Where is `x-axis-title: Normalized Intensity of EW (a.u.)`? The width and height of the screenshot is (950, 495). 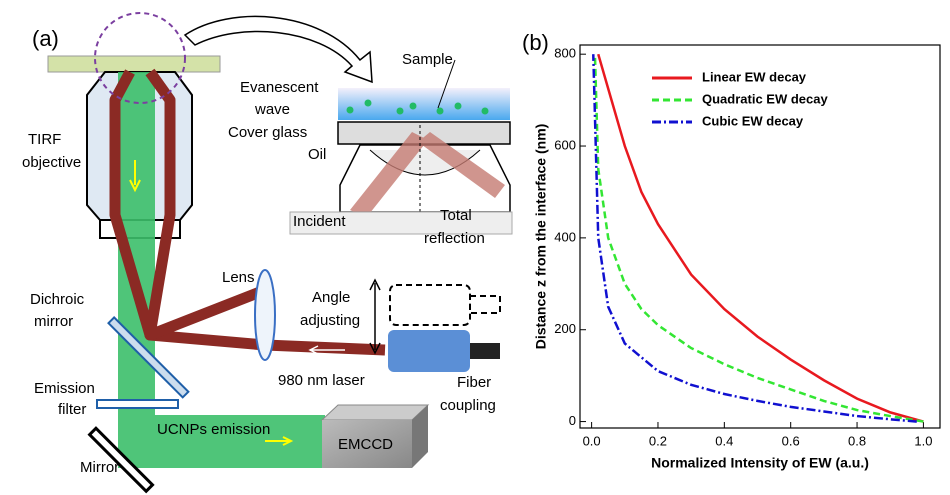 x-axis-title: Normalized Intensity of EW (a.u.) is located at coordinates (760, 463).